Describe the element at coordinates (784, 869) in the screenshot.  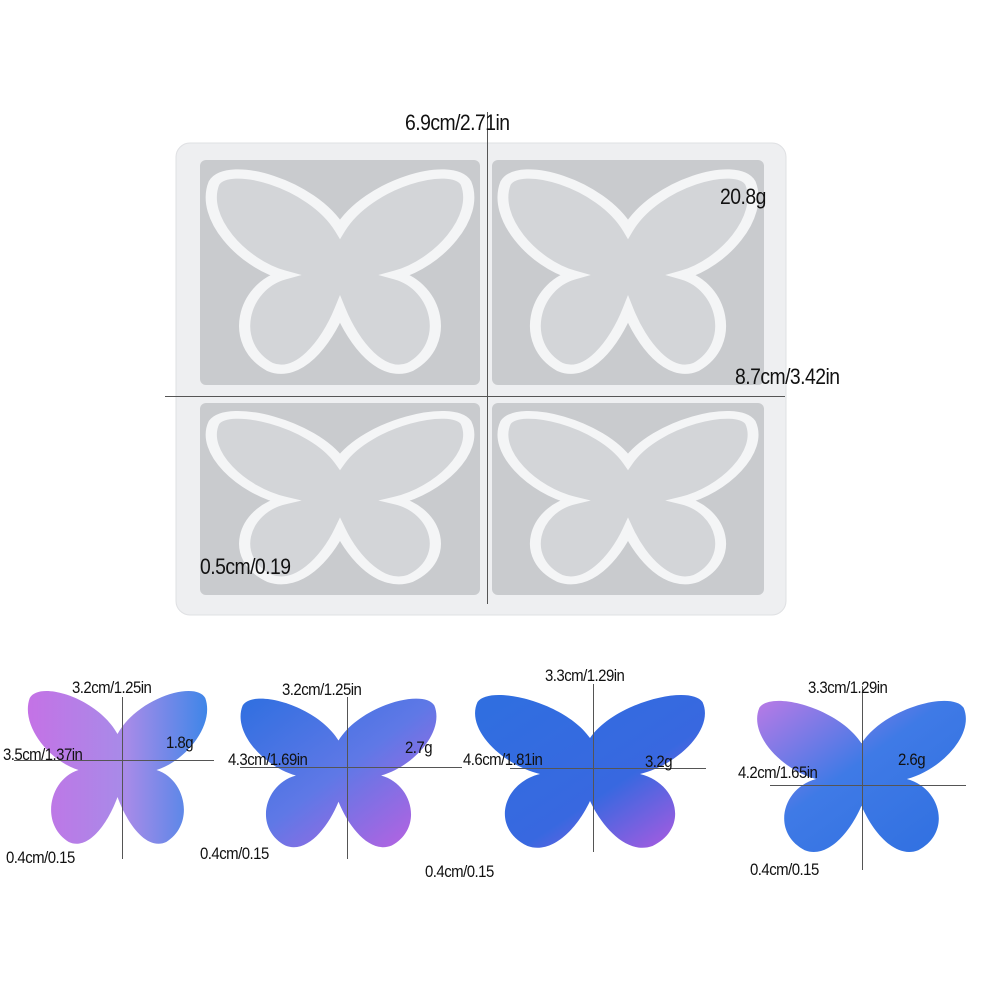
I see `piece-4-thickness-label: 0.4cm/0.15` at that location.